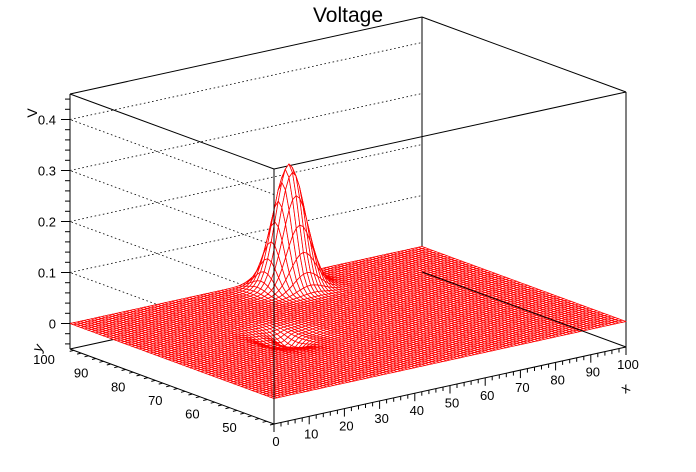 This screenshot has height=472, width=696. I want to click on back-top-edge, so click(246, 55).